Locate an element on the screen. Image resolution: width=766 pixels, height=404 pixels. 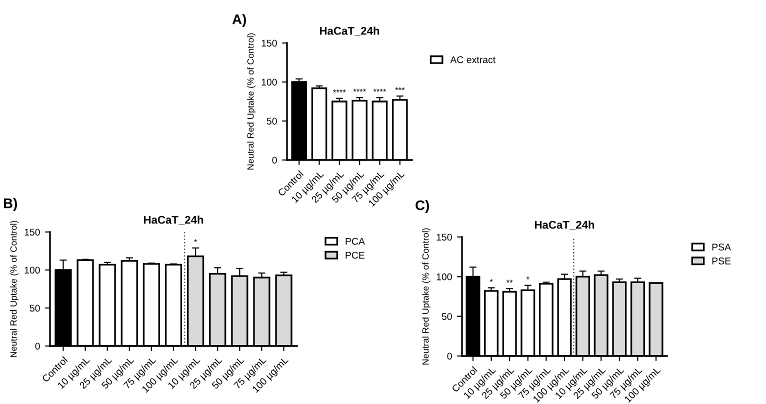
annotation: *** is located at coordinates (400, 88).